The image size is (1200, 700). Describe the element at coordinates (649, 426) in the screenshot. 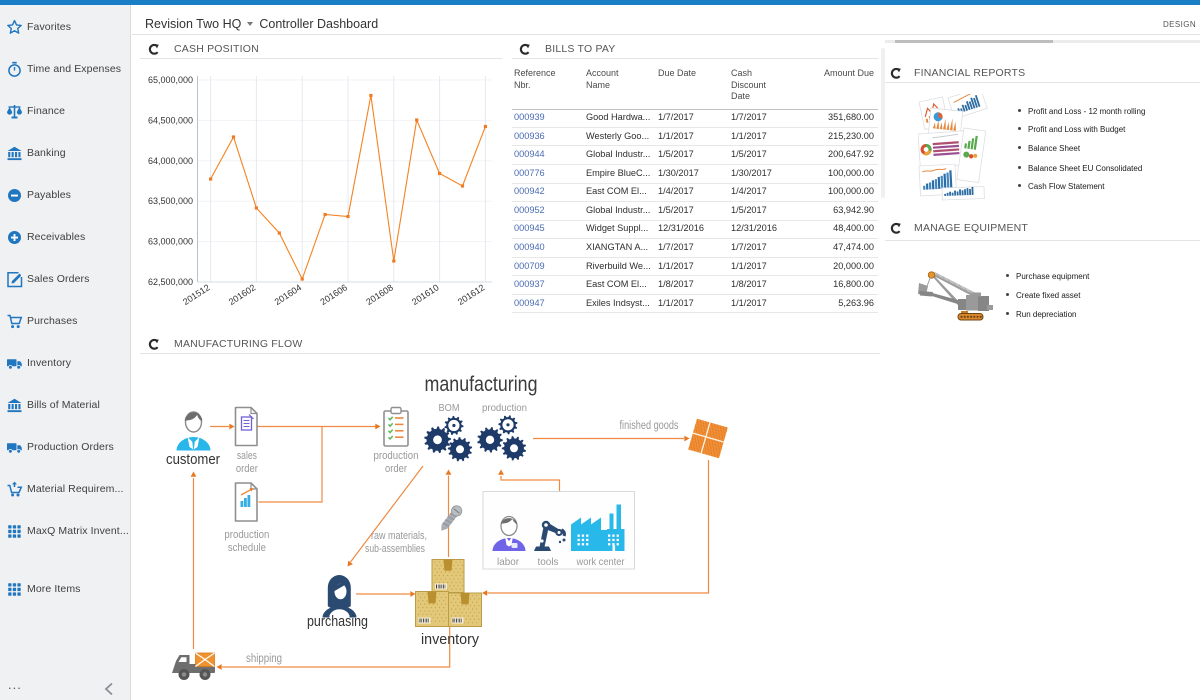

I see `svg-text: finished goods` at that location.